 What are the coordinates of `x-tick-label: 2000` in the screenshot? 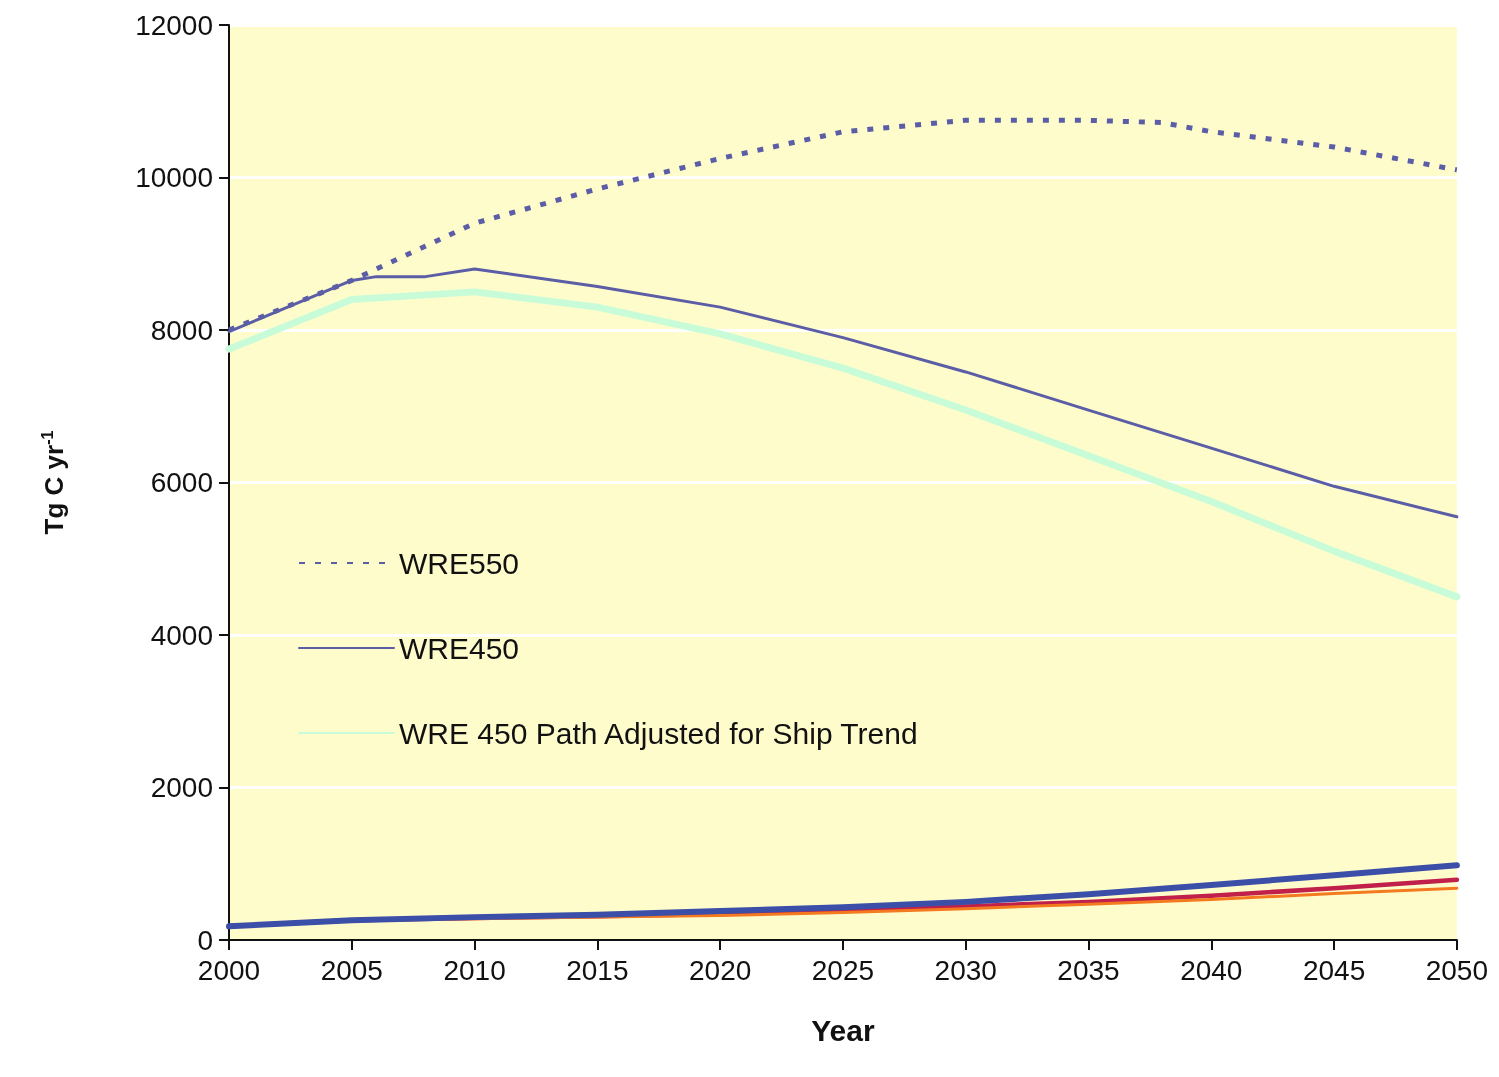 It's located at (229, 970).